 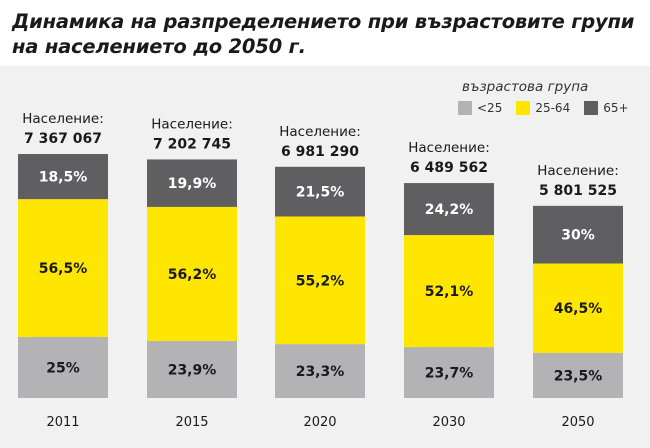 What do you see at coordinates (490, 108) in the screenshot?
I see `legend-label-under-25: <25` at bounding box center [490, 108].